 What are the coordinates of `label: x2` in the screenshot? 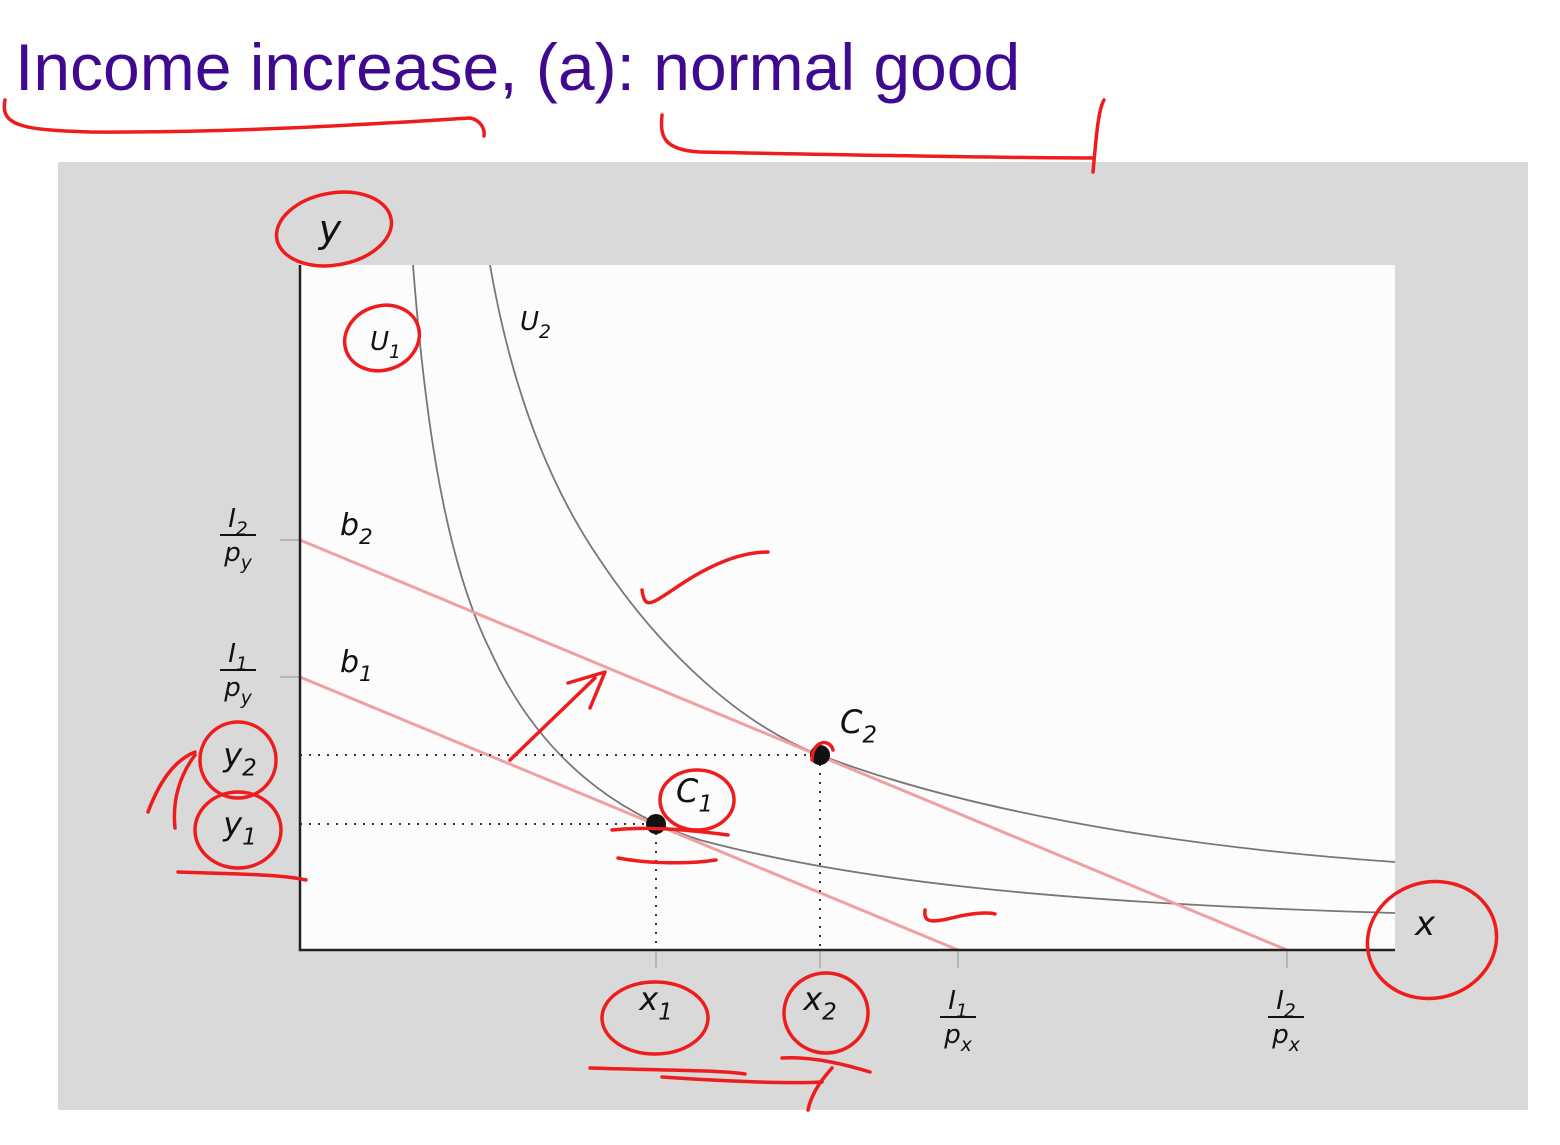 It's located at (819, 1003).